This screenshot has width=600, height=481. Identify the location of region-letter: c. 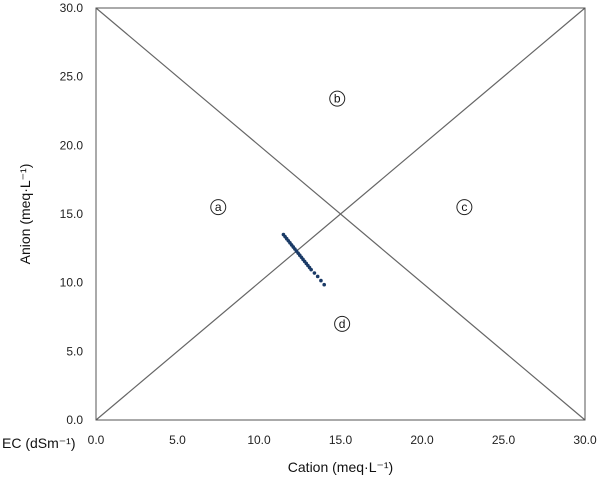
(464, 207).